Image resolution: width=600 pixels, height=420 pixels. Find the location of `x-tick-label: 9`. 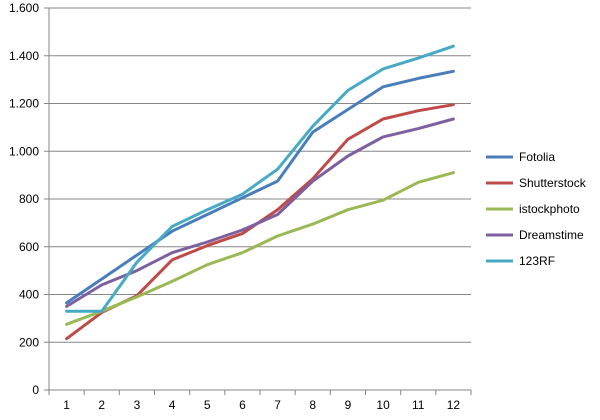

x-tick-label: 9 is located at coordinates (348, 405).